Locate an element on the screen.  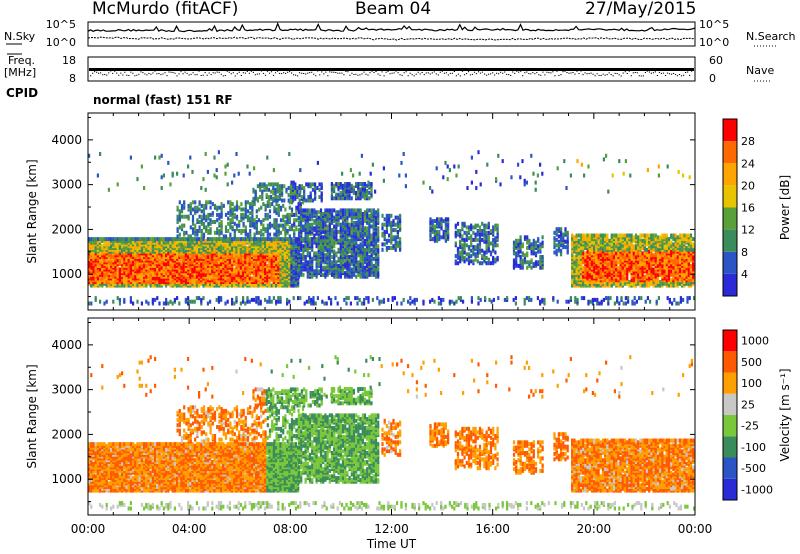
mode-label: normal (fast) 151 RF is located at coordinates (163, 100).